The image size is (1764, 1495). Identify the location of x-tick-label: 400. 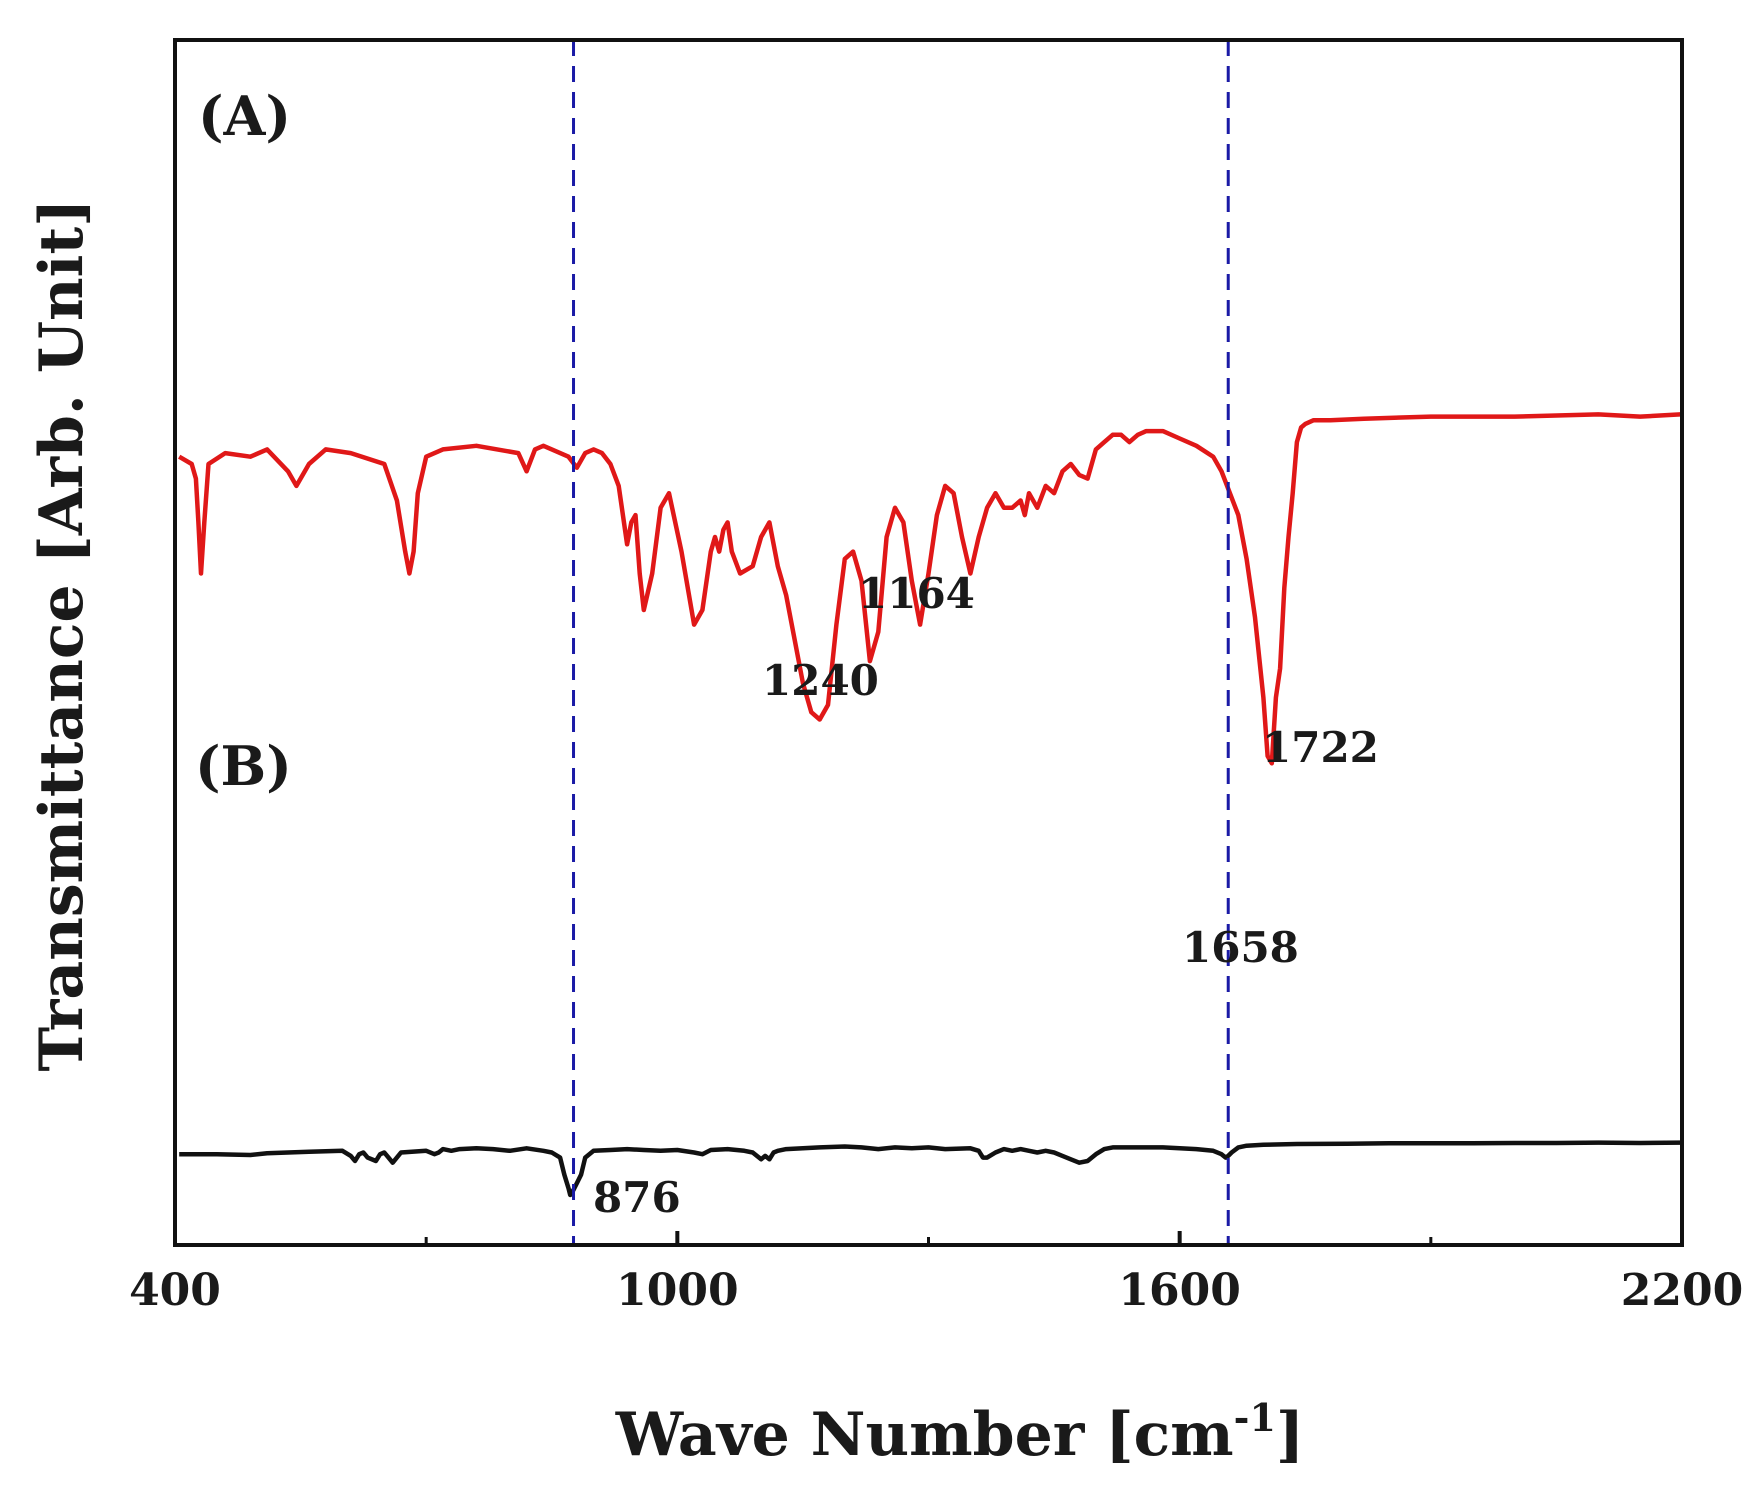
(175, 1290).